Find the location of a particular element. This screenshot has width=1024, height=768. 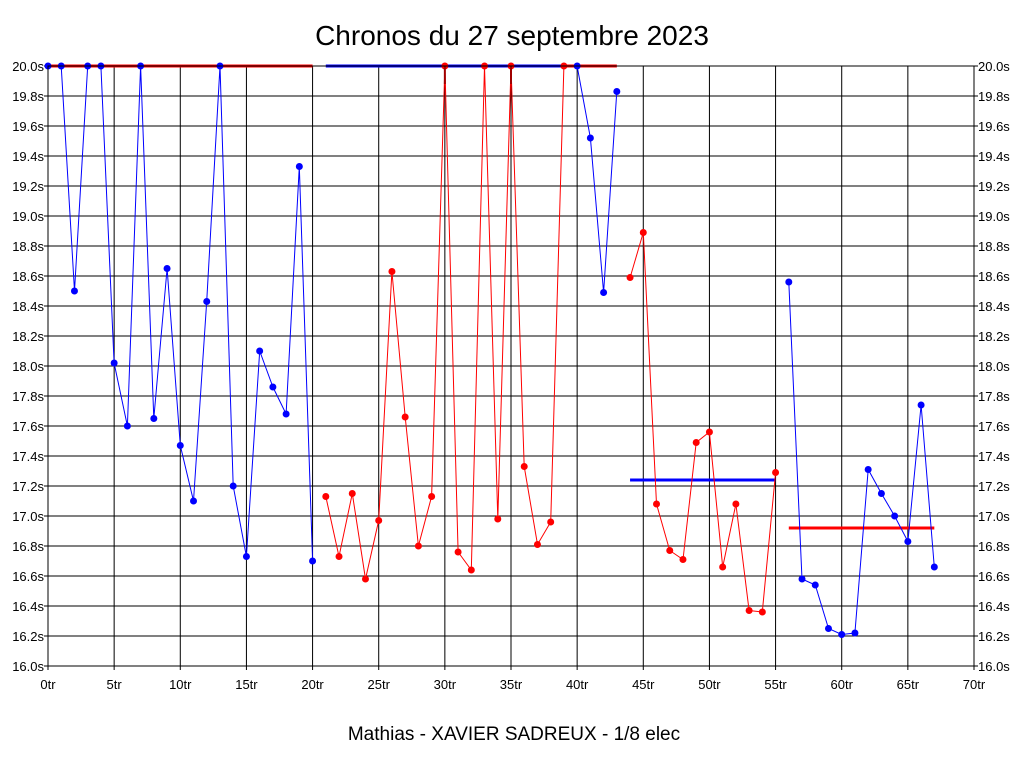

y-tick-label-left: 19.0s is located at coordinates (28, 216).